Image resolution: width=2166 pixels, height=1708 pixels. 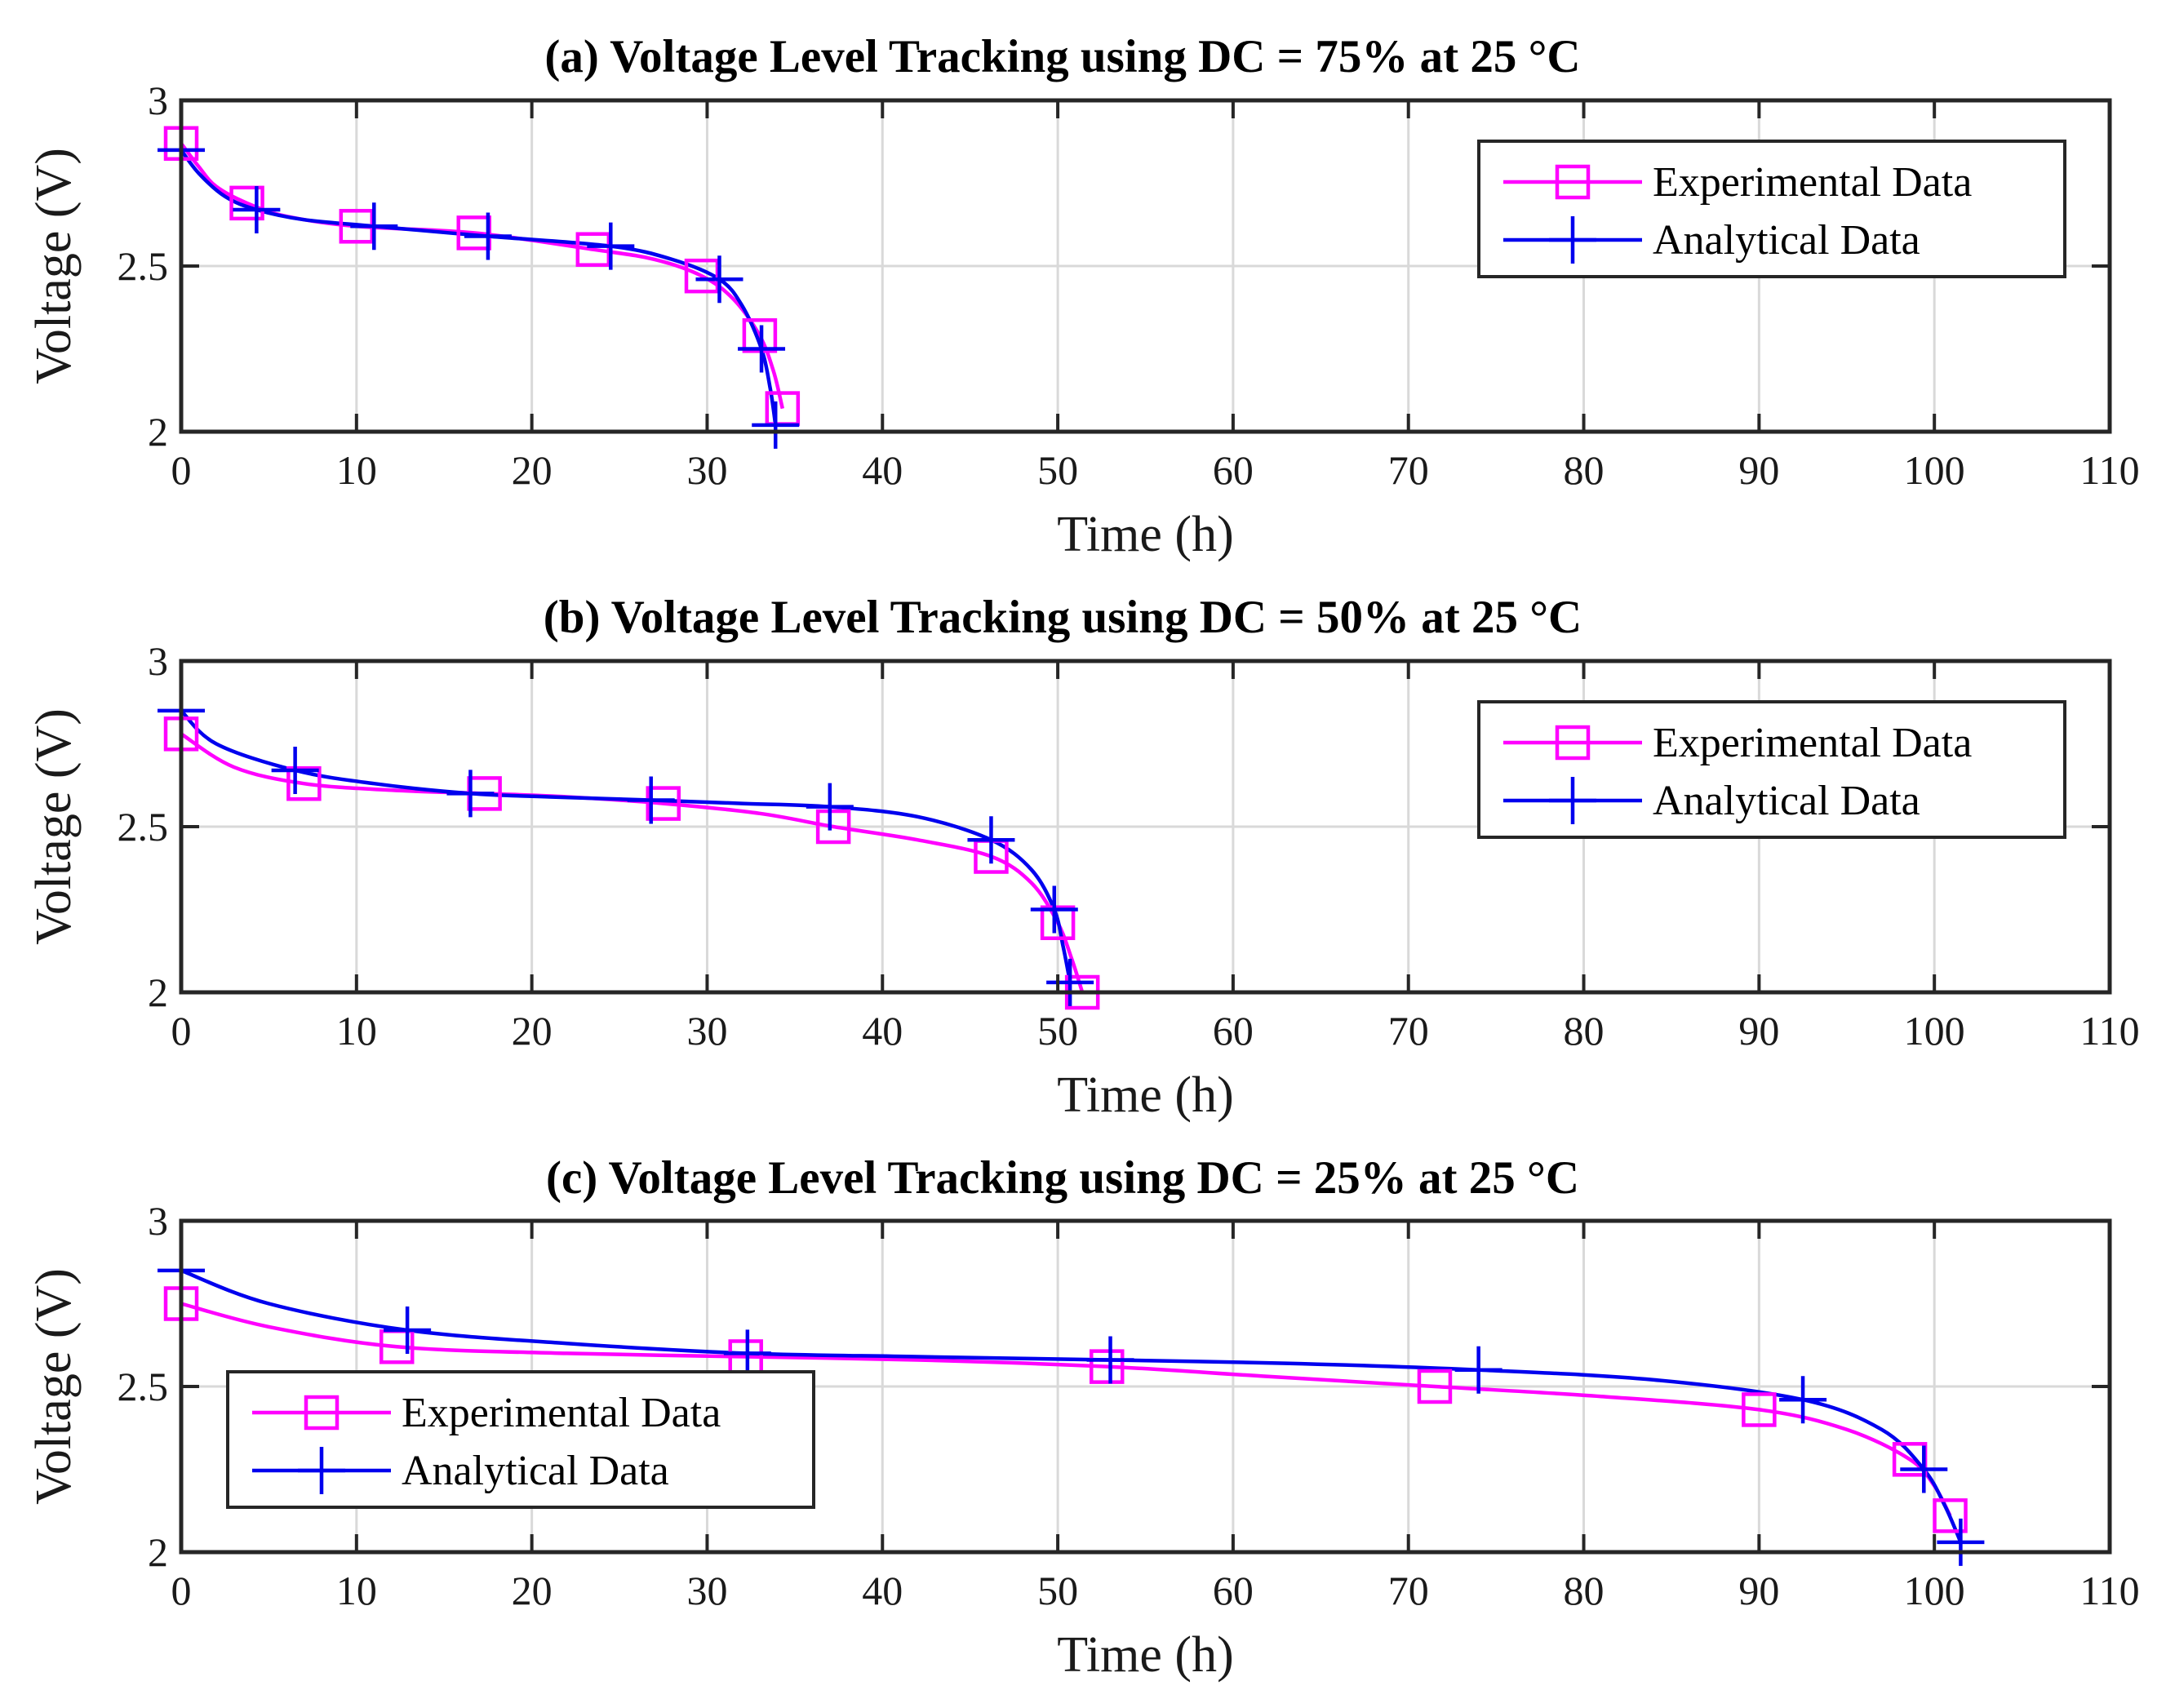 I want to click on panel-b-x-axis-label: Time (h), so click(x=1145, y=1095).